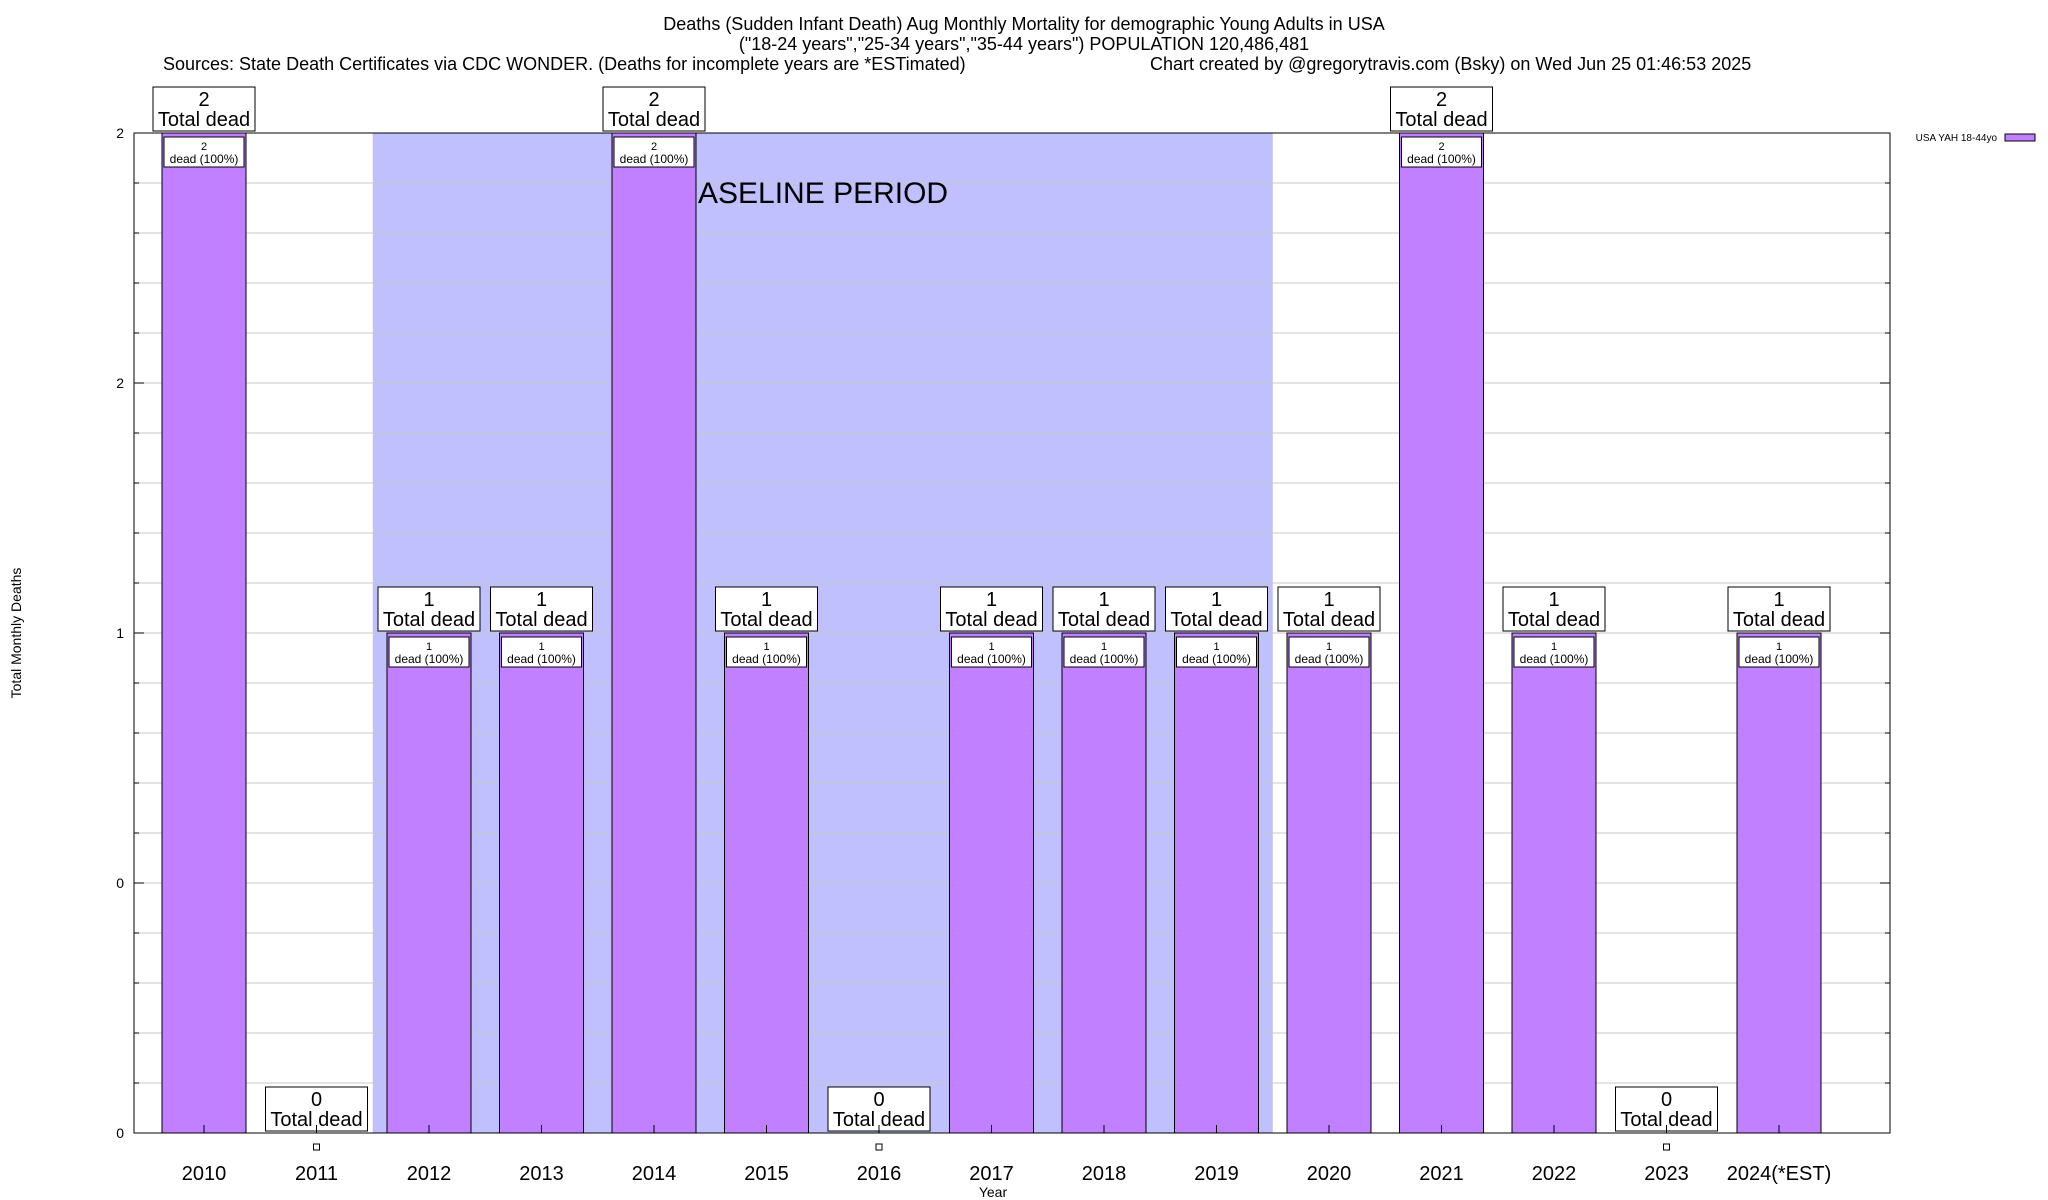 The width and height of the screenshot is (2048, 1200). What do you see at coordinates (991, 1174) in the screenshot?
I see `x-tick-label: 2017` at bounding box center [991, 1174].